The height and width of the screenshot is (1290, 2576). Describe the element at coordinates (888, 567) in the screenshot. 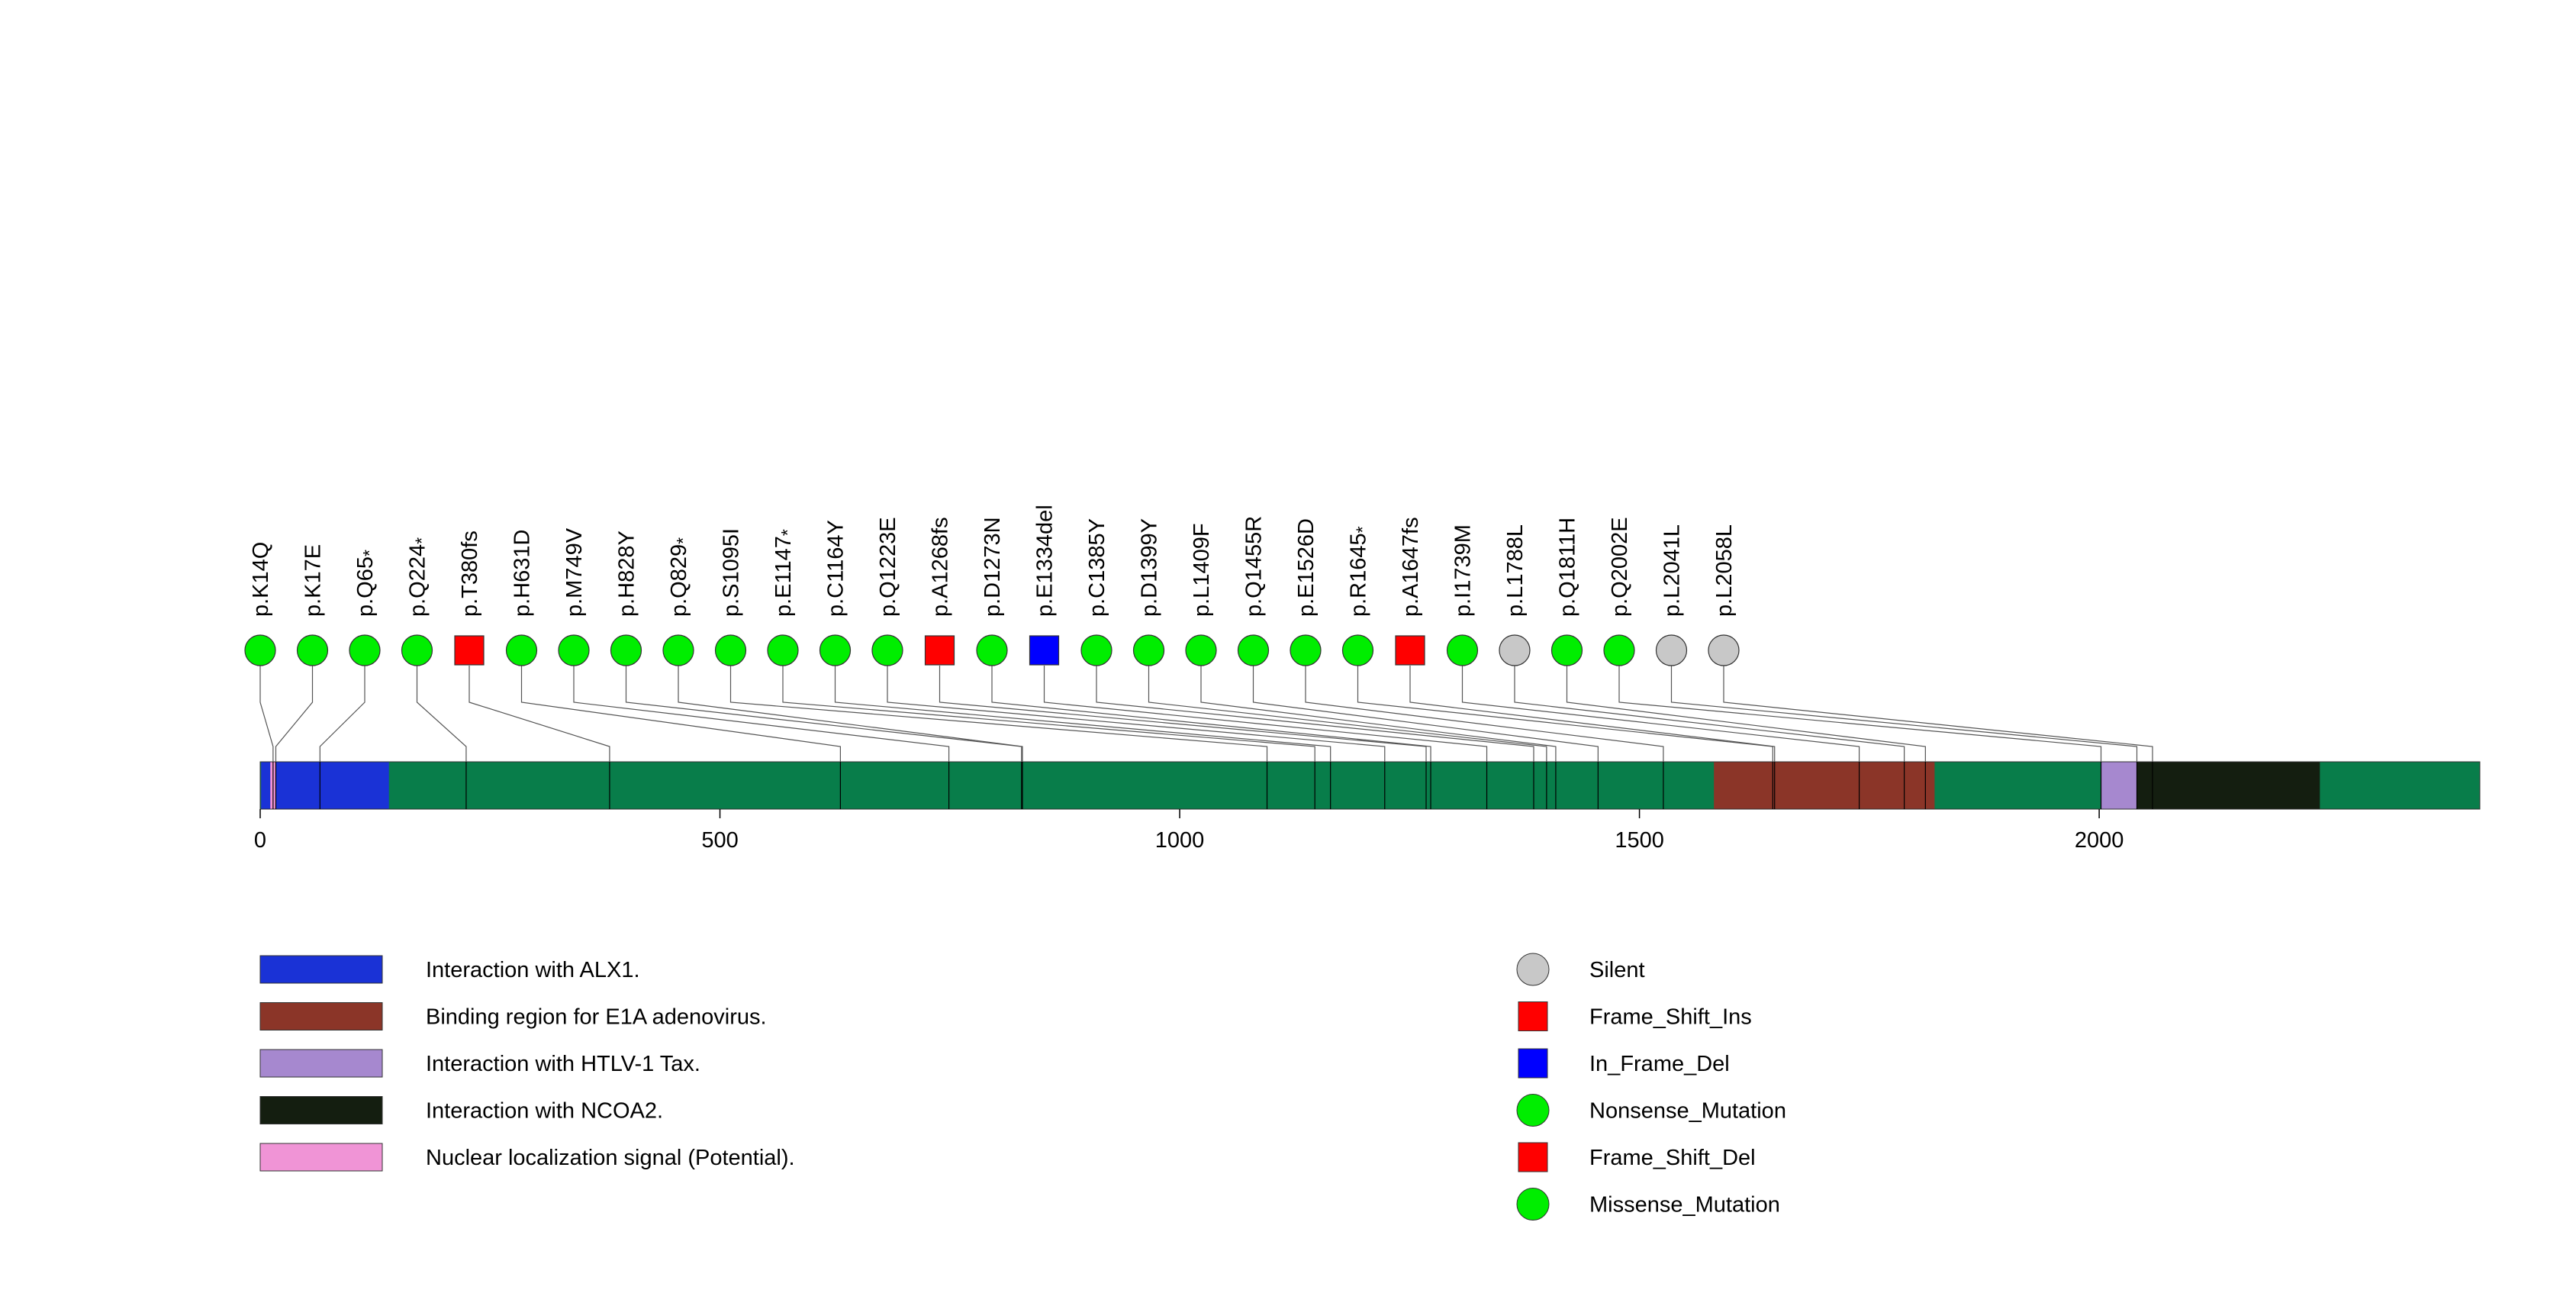

I see `mutation-label-p-q1223e: p.Q1223E` at that location.